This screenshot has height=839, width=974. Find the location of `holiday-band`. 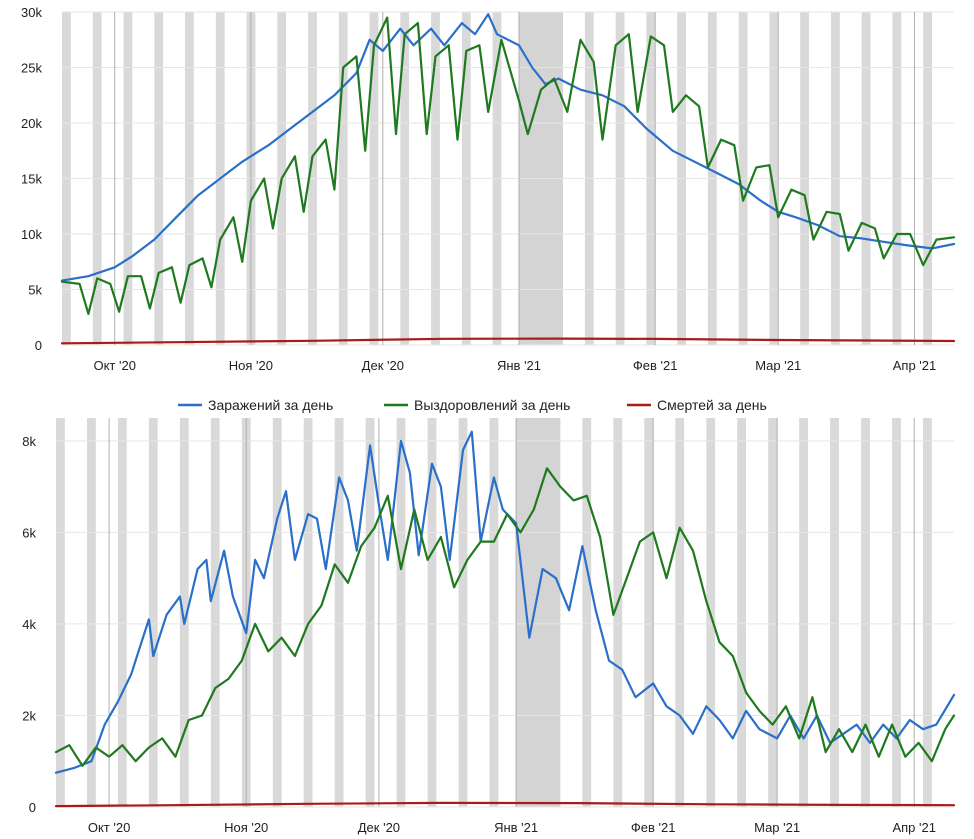

holiday-band is located at coordinates (538, 612).